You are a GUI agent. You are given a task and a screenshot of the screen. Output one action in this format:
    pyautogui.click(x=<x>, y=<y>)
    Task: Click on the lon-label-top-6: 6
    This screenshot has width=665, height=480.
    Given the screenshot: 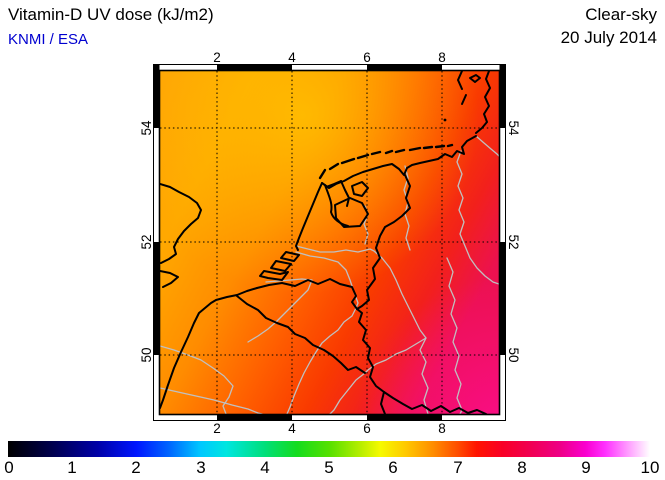 What is the action you would take?
    pyautogui.click(x=367, y=57)
    